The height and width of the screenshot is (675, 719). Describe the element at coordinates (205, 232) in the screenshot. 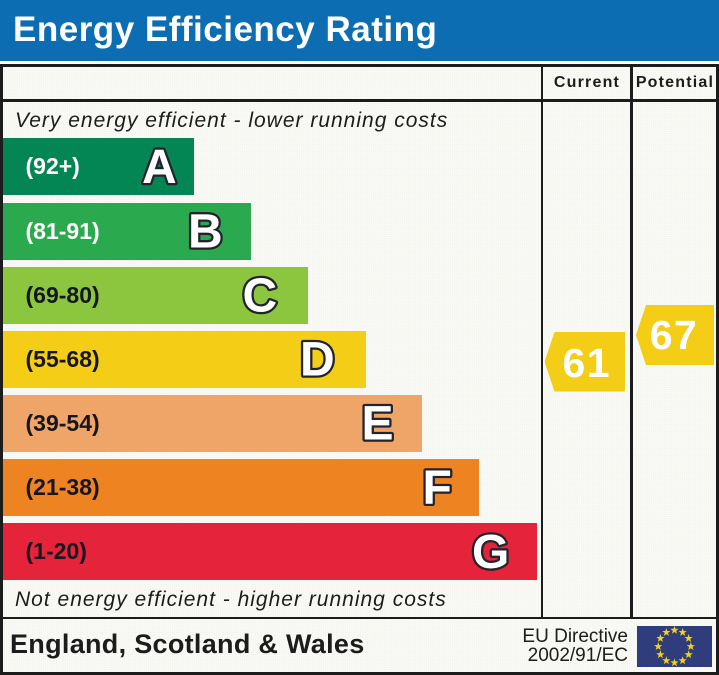

I see `svg-text: B` at that location.